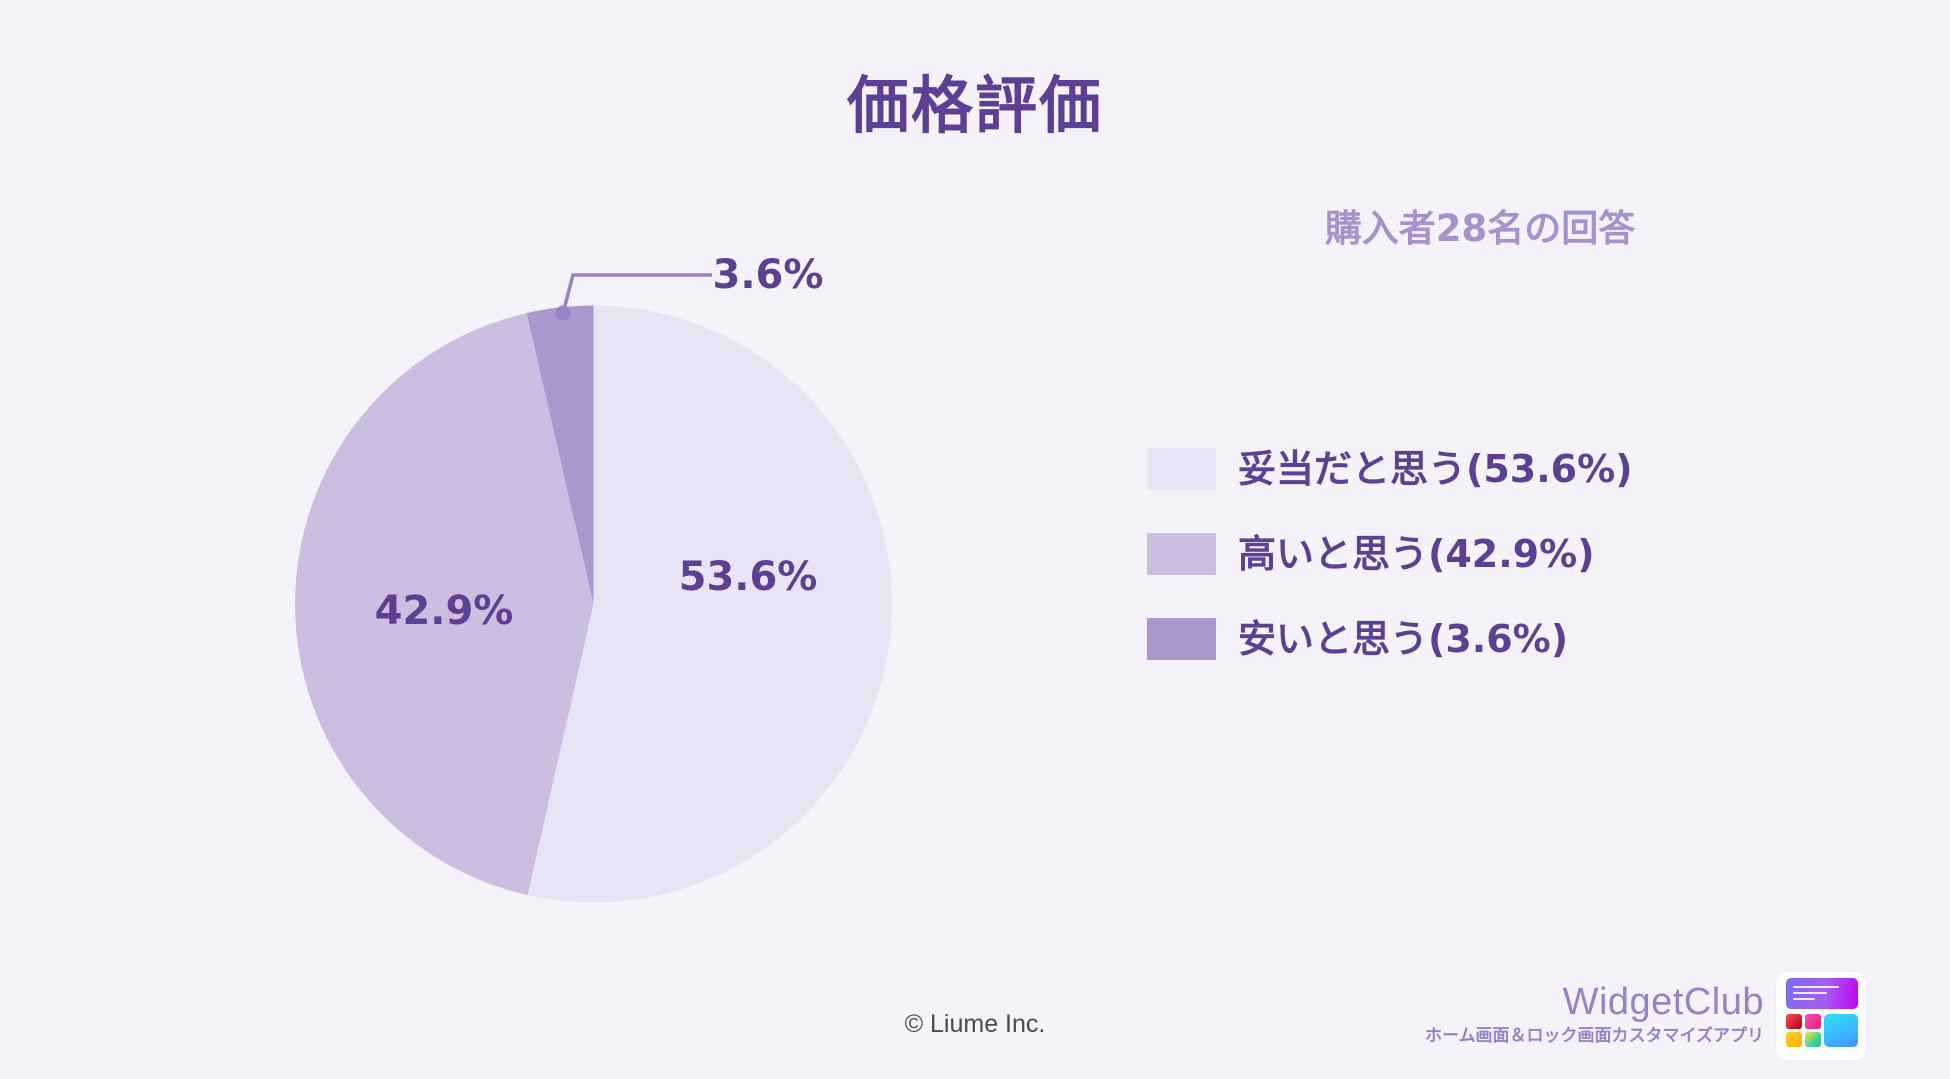 This screenshot has height=1079, width=1950. Describe the element at coordinates (1663, 1002) in the screenshot. I see `brand-name: WidgetClub` at that location.